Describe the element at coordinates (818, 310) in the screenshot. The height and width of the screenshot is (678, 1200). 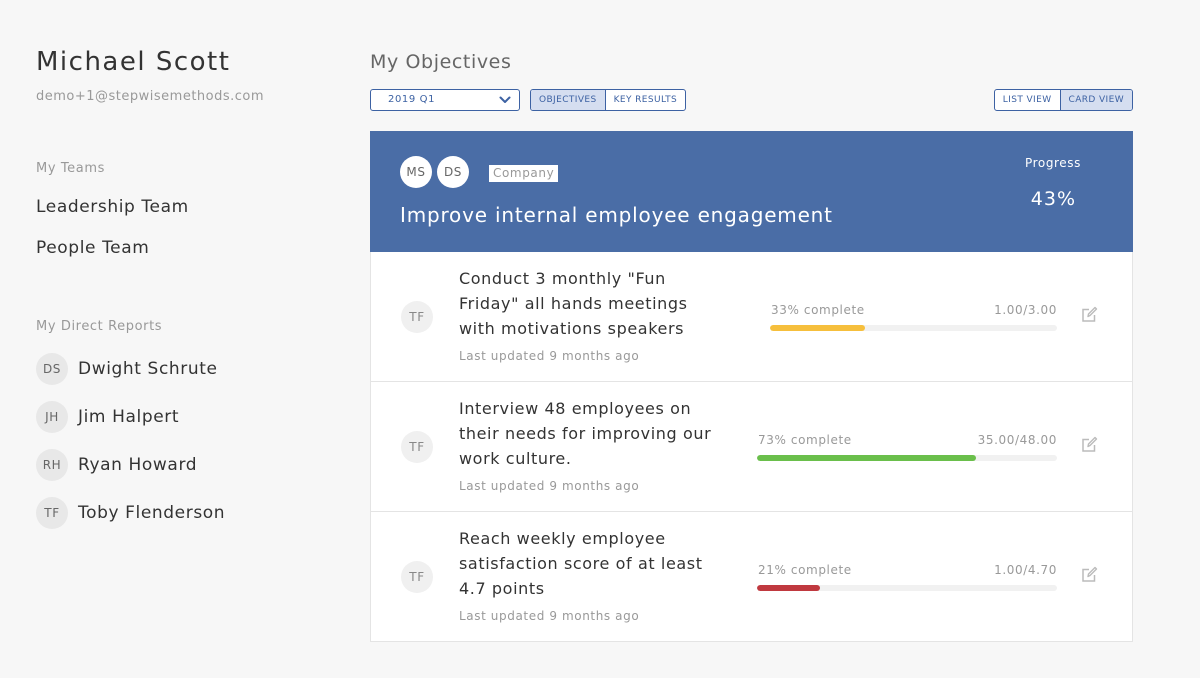
I see `percent-complete: 33% complete` at that location.